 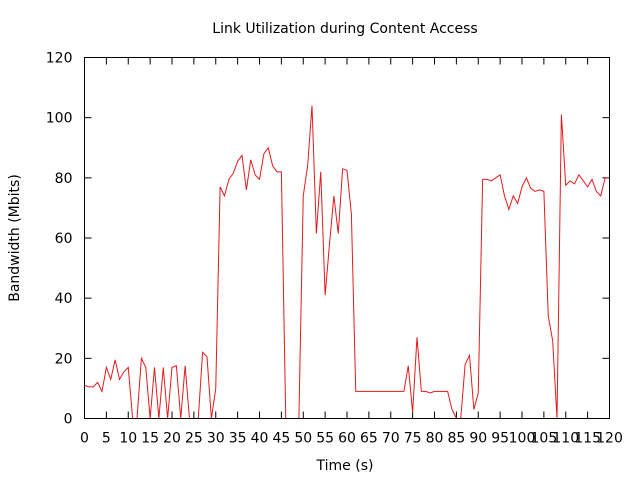 I want to click on x-tick-label: 110, so click(x=565, y=439).